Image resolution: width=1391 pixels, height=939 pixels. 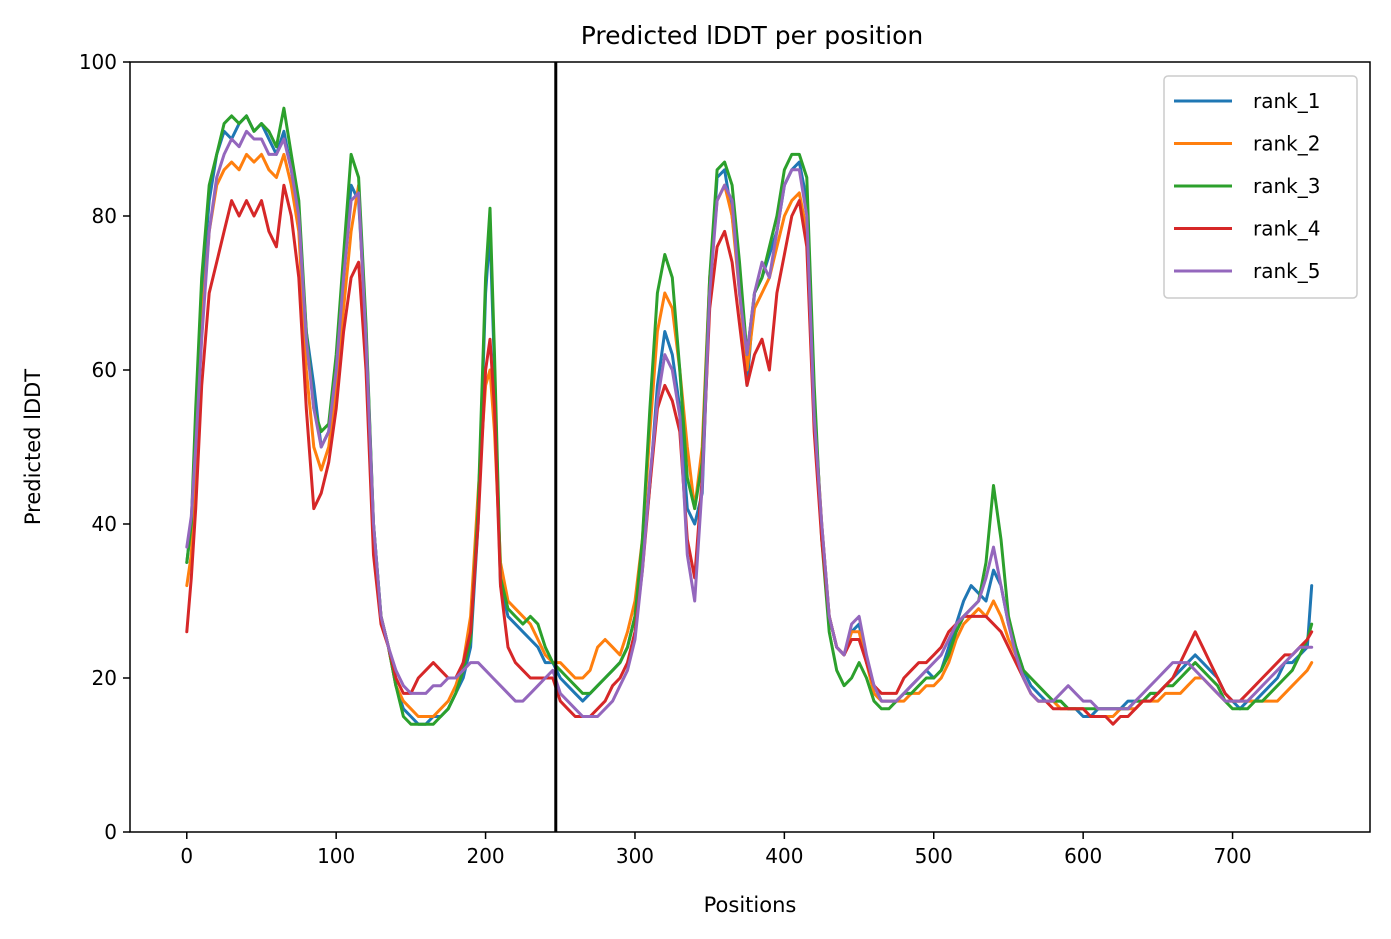 What do you see at coordinates (752, 35) in the screenshot?
I see `chart-title: Predicted lDDT per position` at bounding box center [752, 35].